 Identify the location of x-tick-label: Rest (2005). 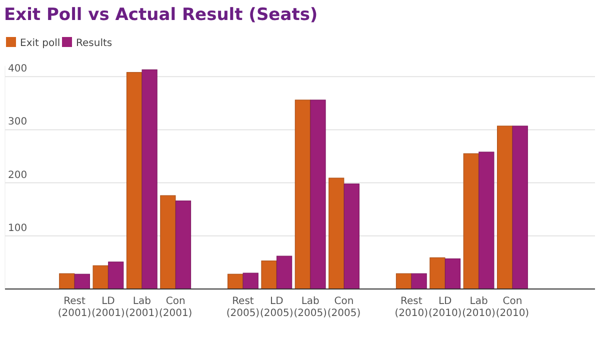
(243, 307).